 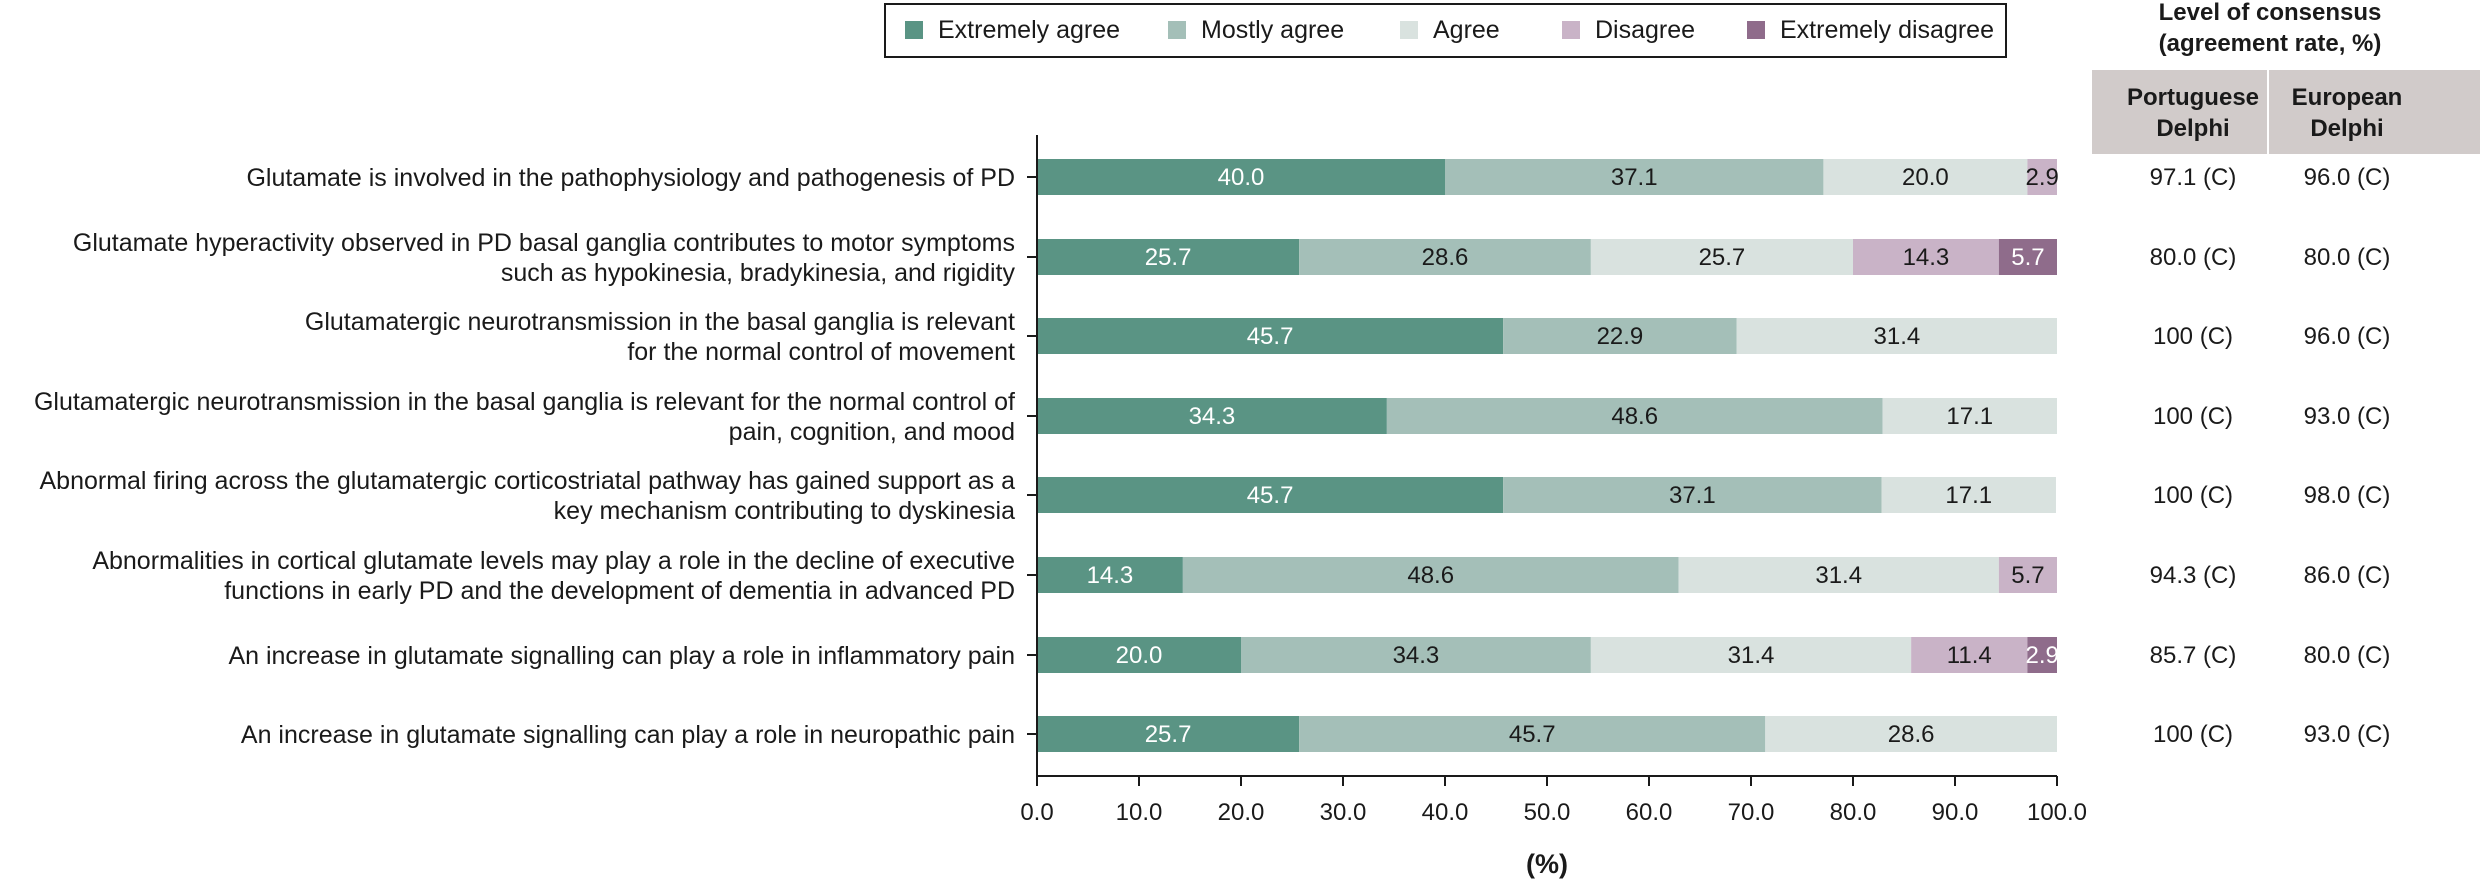 What do you see at coordinates (1241, 812) in the screenshot?
I see `x-tick-label: 20.0` at bounding box center [1241, 812].